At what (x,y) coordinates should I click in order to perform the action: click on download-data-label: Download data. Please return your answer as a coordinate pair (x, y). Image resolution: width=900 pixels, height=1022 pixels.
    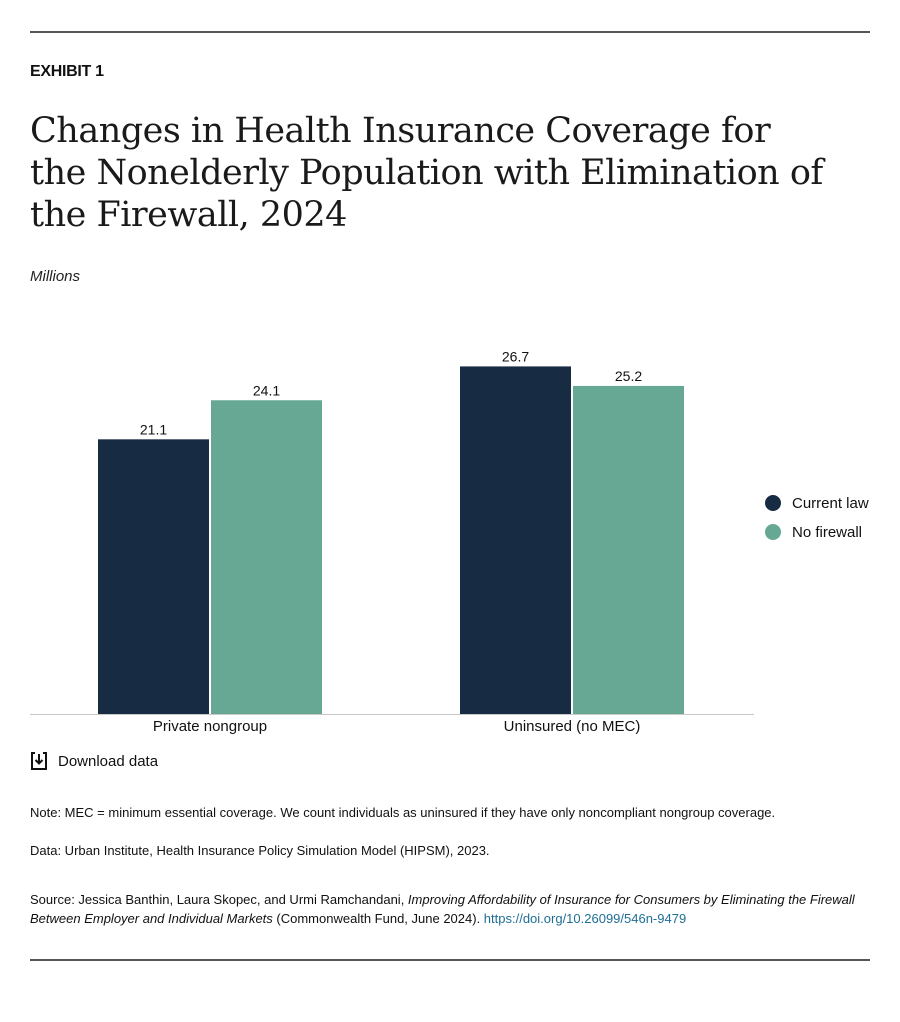
    Looking at the image, I should click on (108, 761).